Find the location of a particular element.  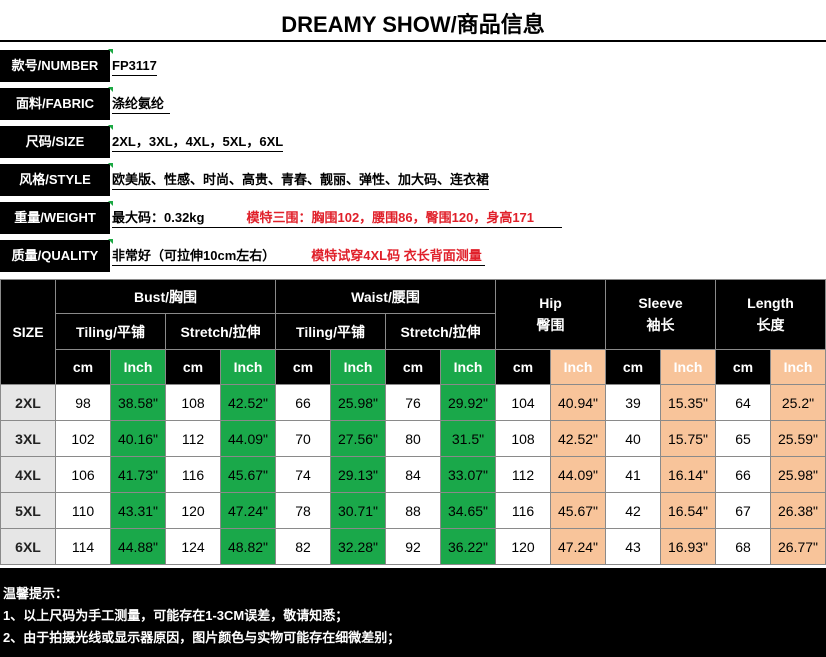

table-cell: 30.71" is located at coordinates (358, 510).